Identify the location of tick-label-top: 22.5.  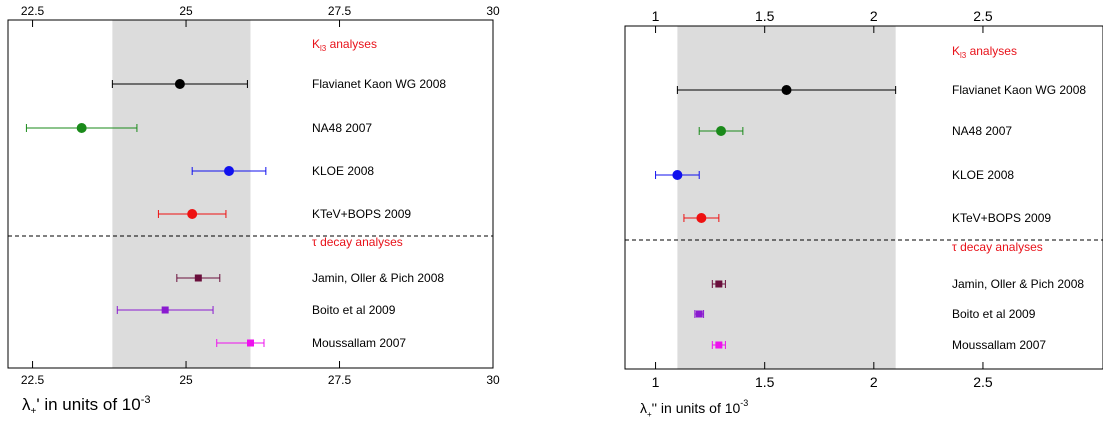
(33, 11).